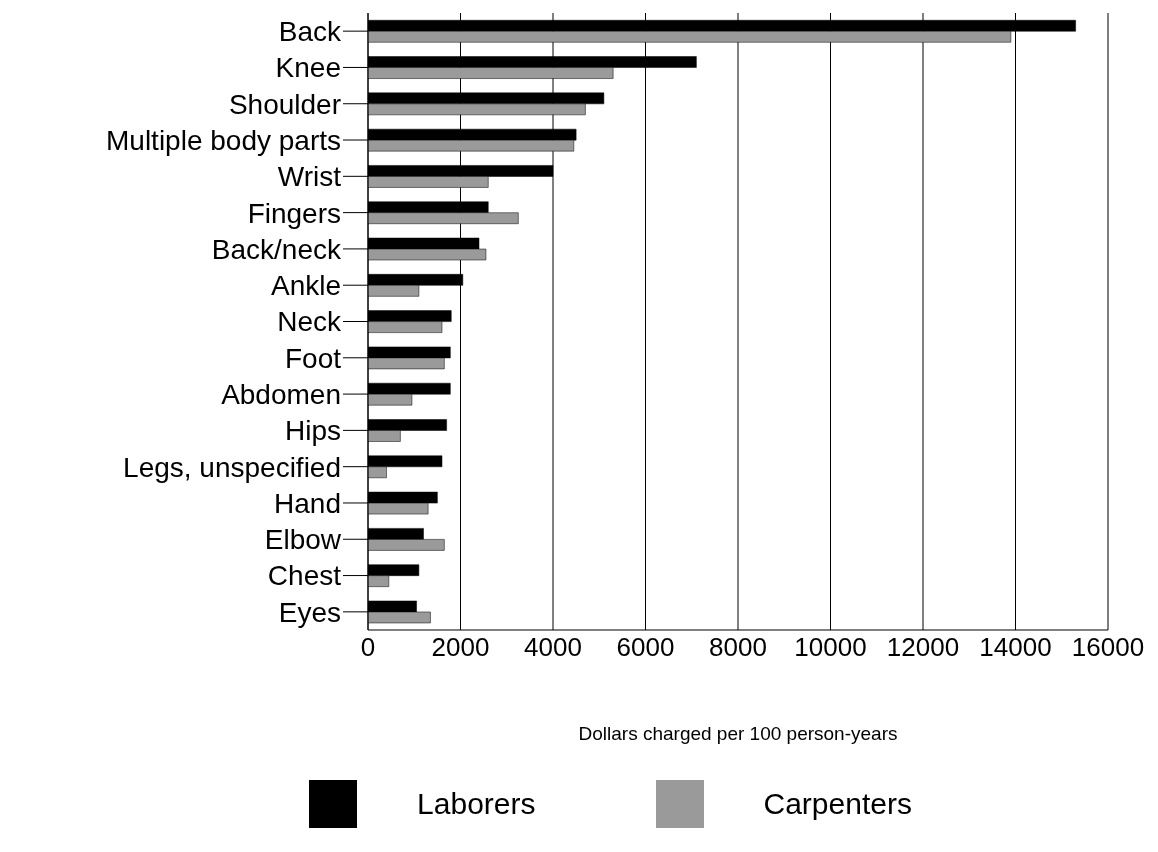 The width and height of the screenshot is (1158, 852). What do you see at coordinates (281, 395) in the screenshot?
I see `y-tick-label: Abdomen` at bounding box center [281, 395].